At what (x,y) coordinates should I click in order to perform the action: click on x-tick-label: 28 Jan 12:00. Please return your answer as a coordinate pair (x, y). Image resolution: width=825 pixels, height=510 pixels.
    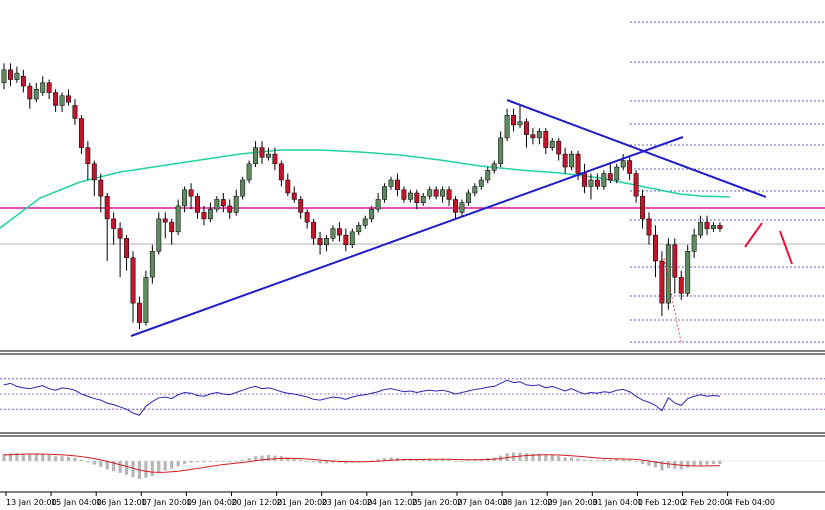
    Looking at the image, I should click on (527, 502).